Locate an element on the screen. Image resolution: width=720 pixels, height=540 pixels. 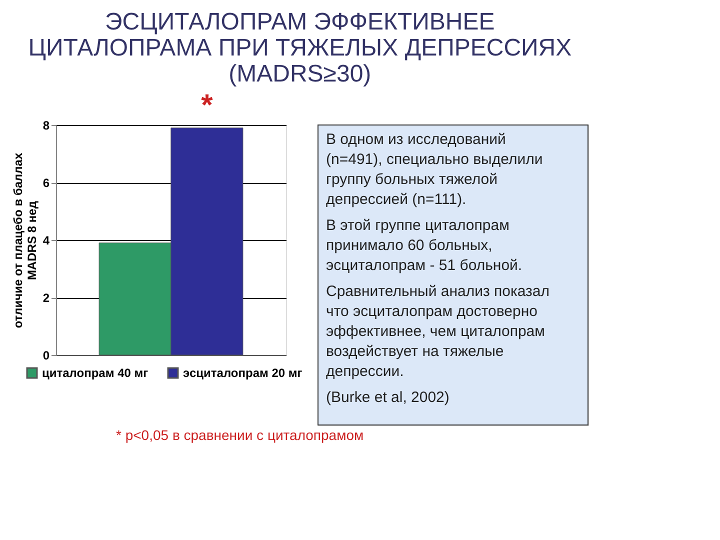
y-tick-label: 0 is located at coordinates (46, 355).